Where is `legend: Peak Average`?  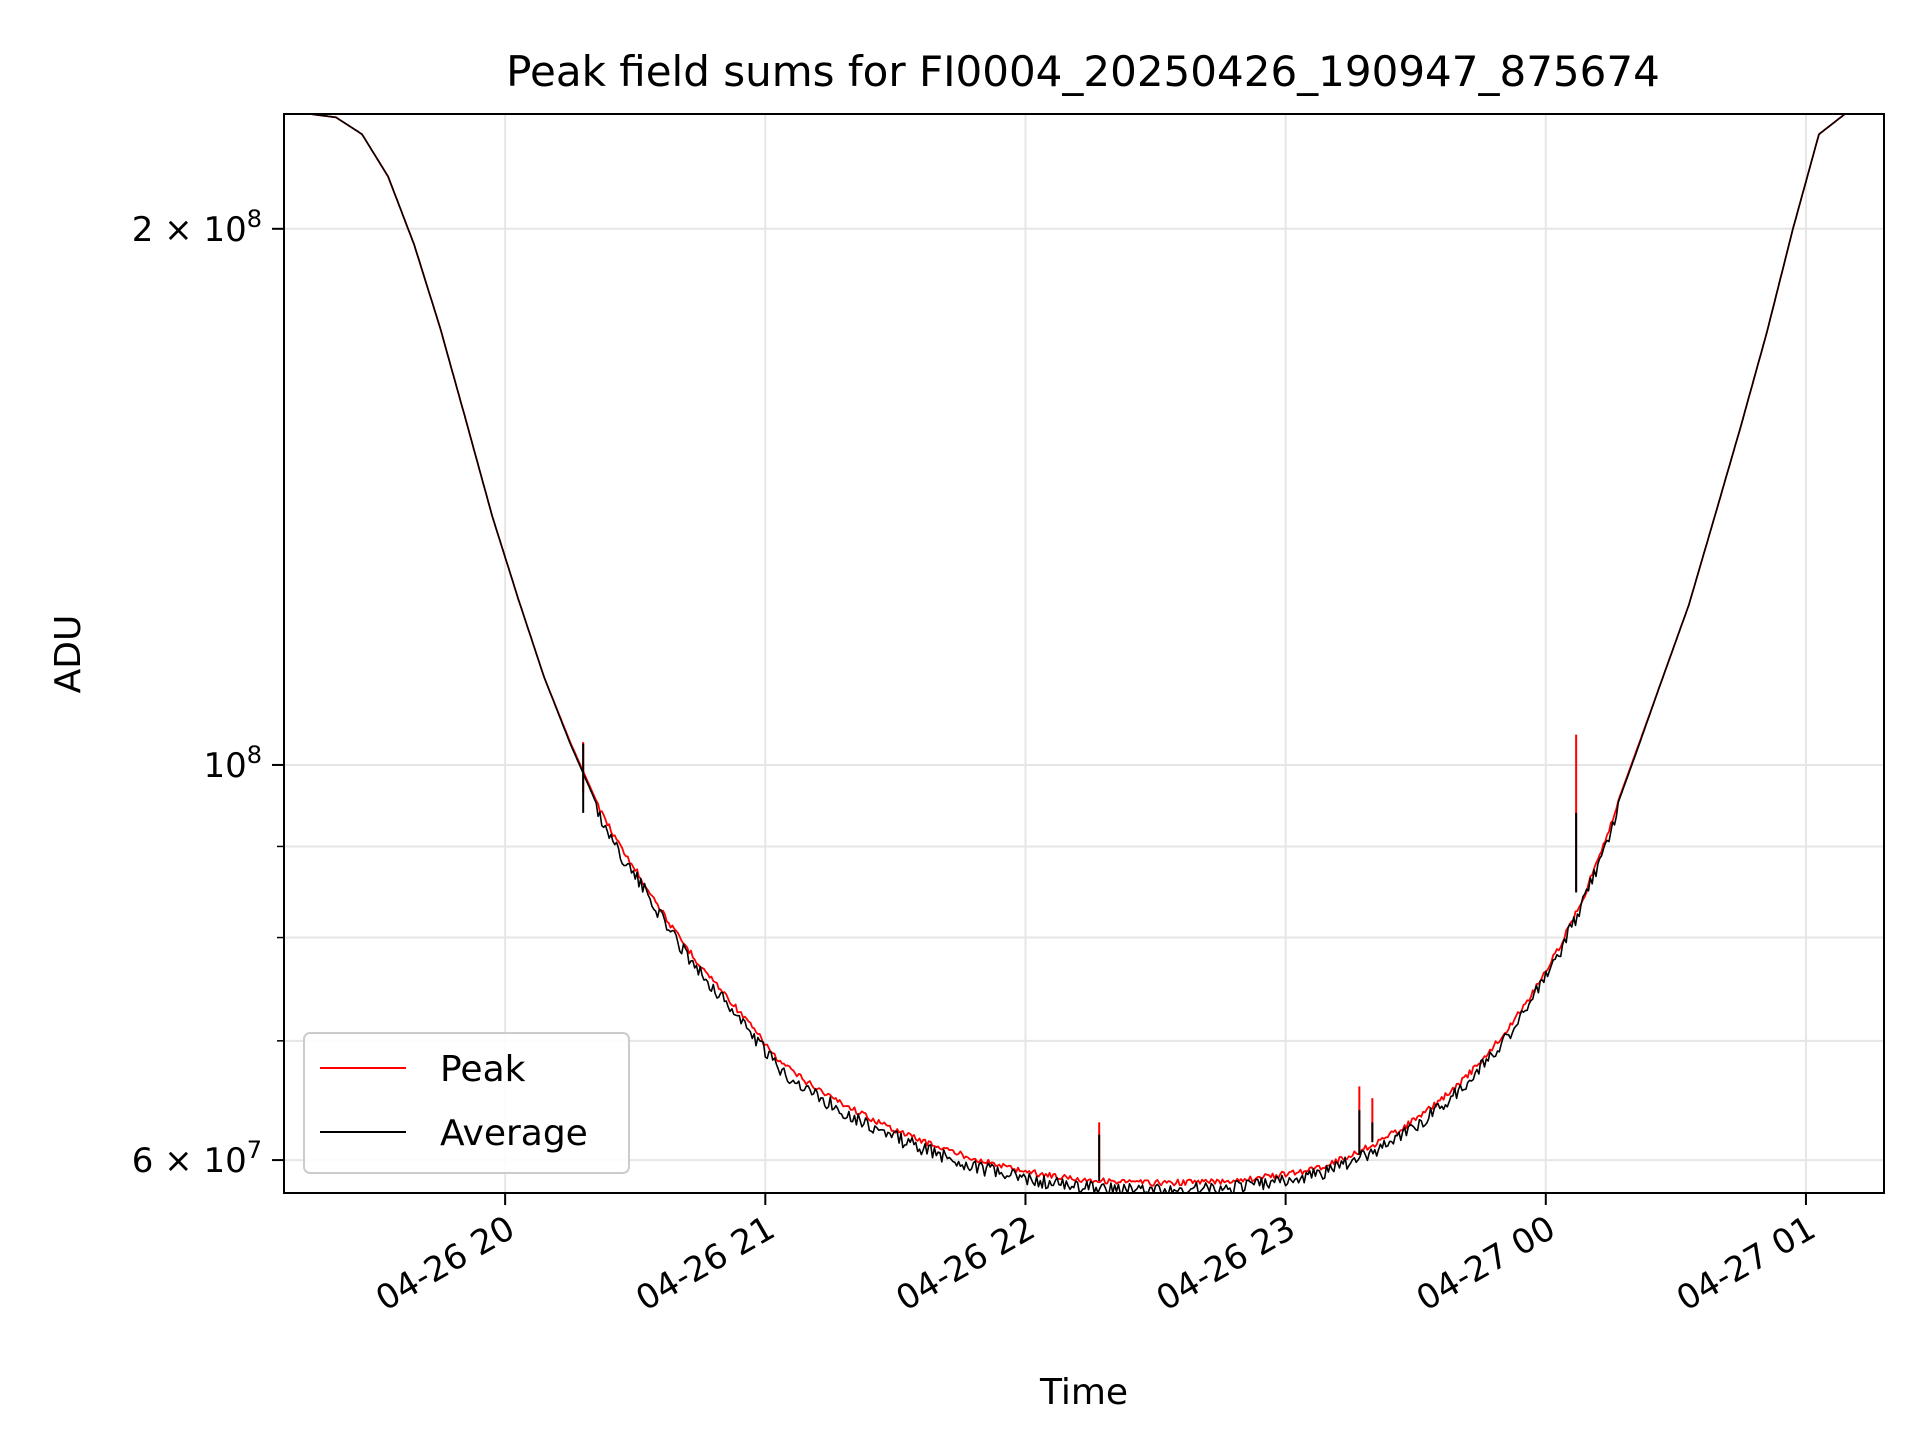
legend: Peak Average is located at coordinates (466, 1103).